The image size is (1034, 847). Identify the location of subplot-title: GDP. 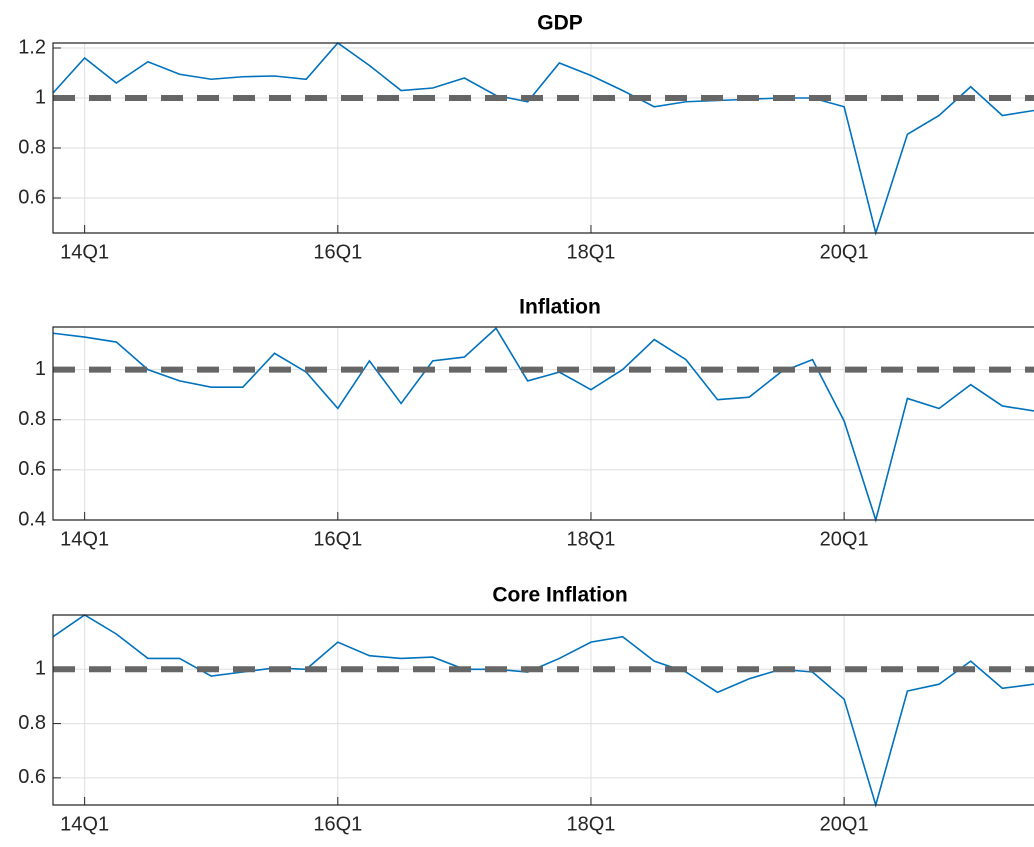
(560, 23).